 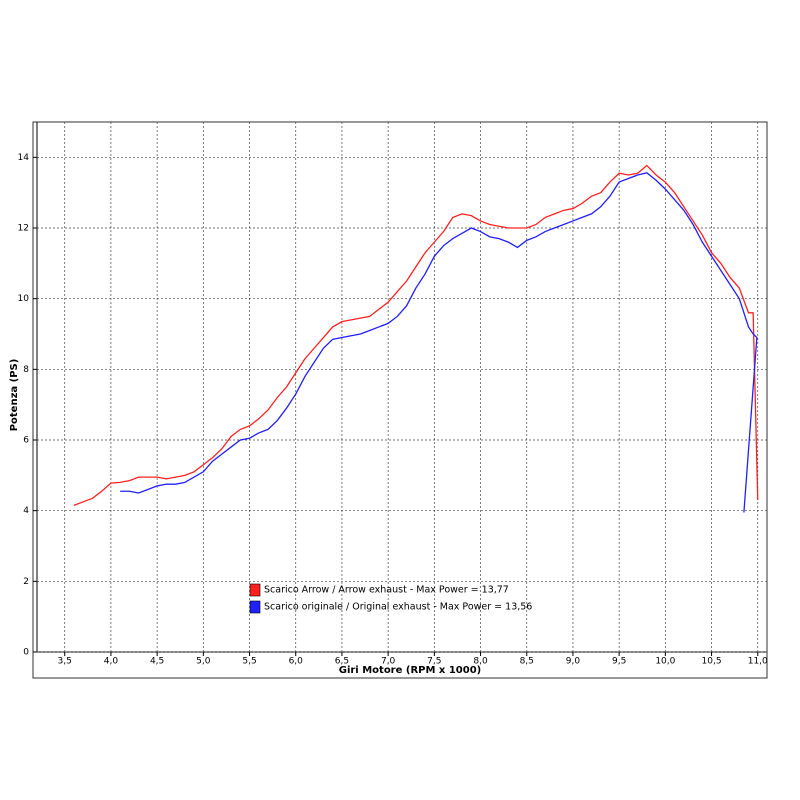 What do you see at coordinates (157, 662) in the screenshot?
I see `x-tick-label: 4,5` at bounding box center [157, 662].